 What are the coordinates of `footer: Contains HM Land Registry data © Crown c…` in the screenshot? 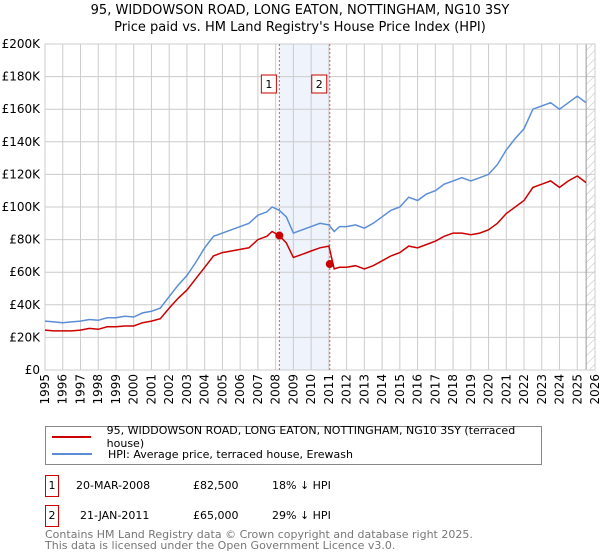 It's located at (259, 540).